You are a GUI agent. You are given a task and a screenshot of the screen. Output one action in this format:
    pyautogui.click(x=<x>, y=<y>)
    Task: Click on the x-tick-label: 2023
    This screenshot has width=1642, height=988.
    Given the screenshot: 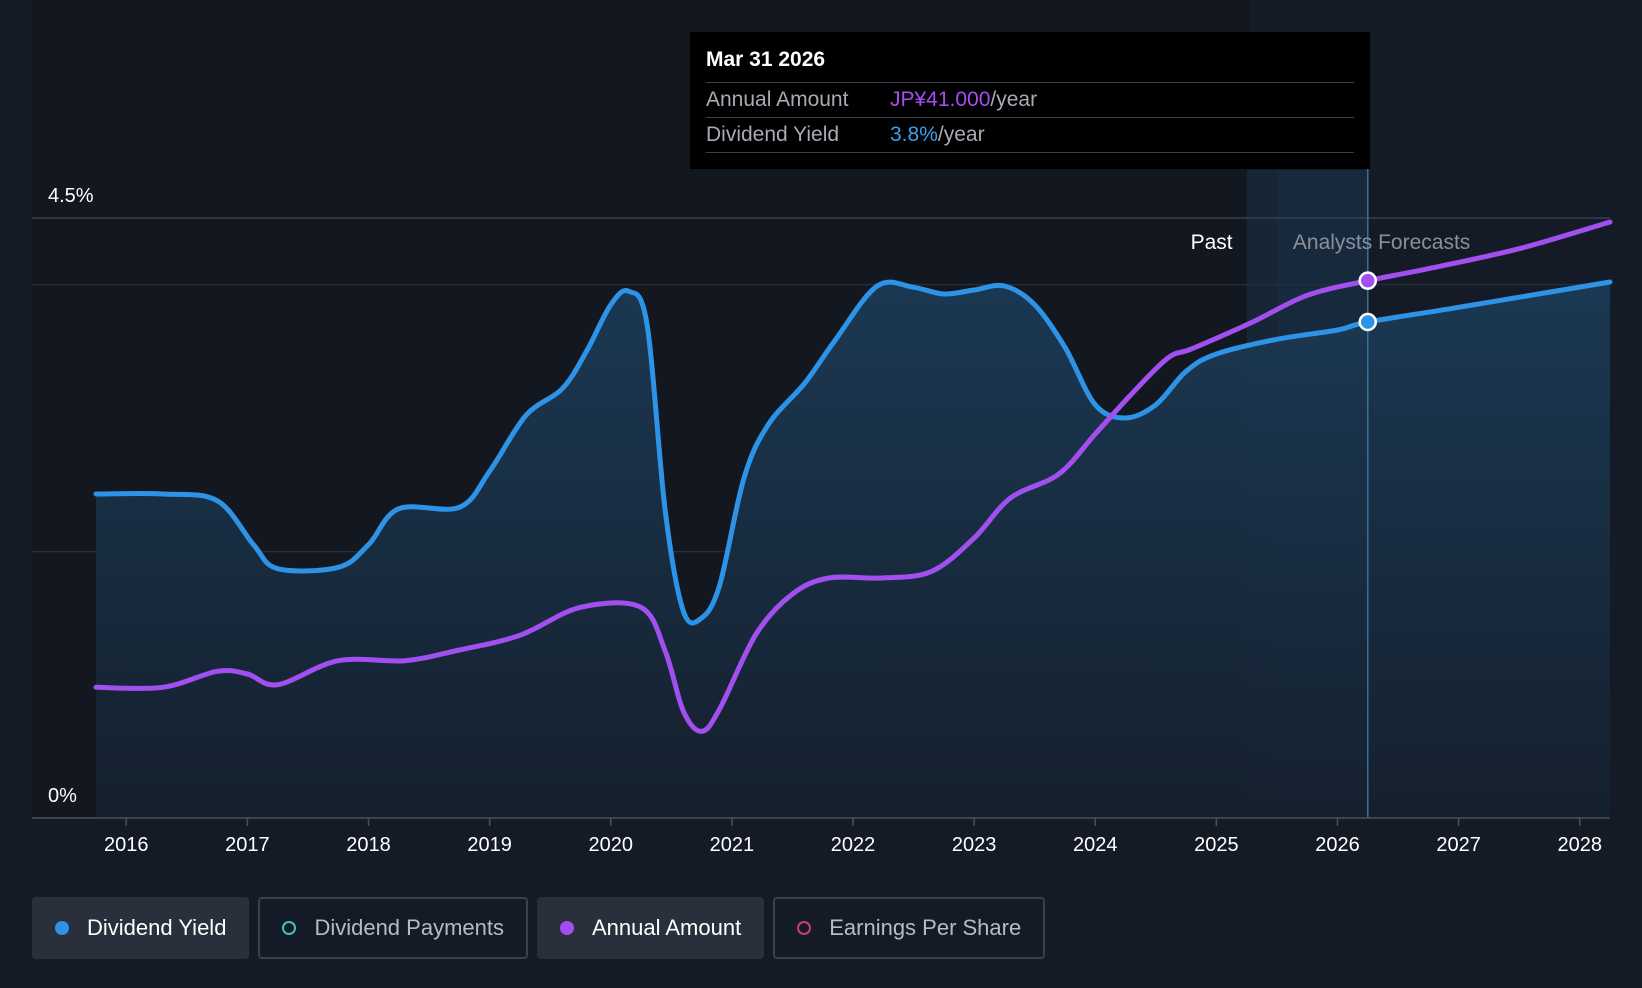 What is the action you would take?
    pyautogui.click(x=974, y=845)
    